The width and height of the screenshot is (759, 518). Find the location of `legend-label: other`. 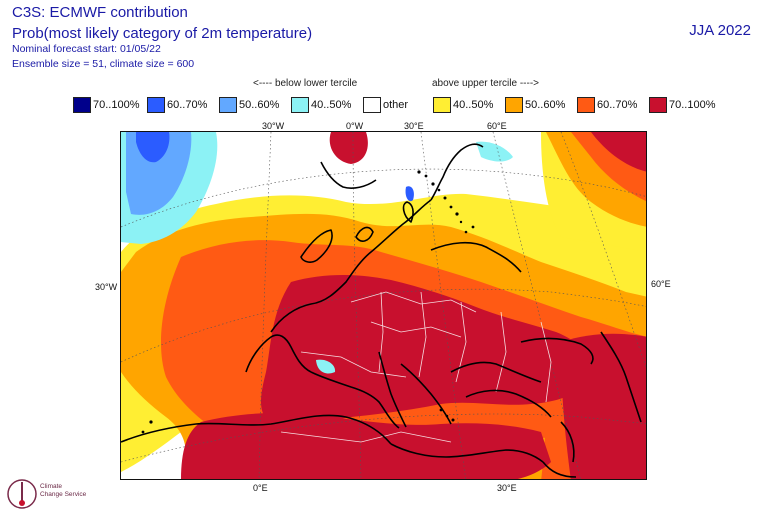

legend-label: other is located at coordinates (396, 105).